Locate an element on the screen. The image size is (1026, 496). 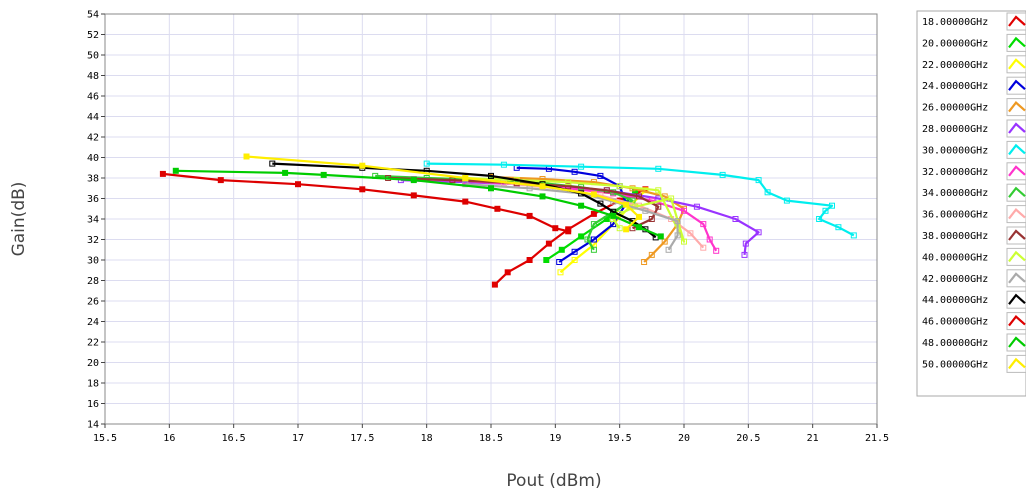
x-tick-label: 21.5 is located at coordinates (877, 438).